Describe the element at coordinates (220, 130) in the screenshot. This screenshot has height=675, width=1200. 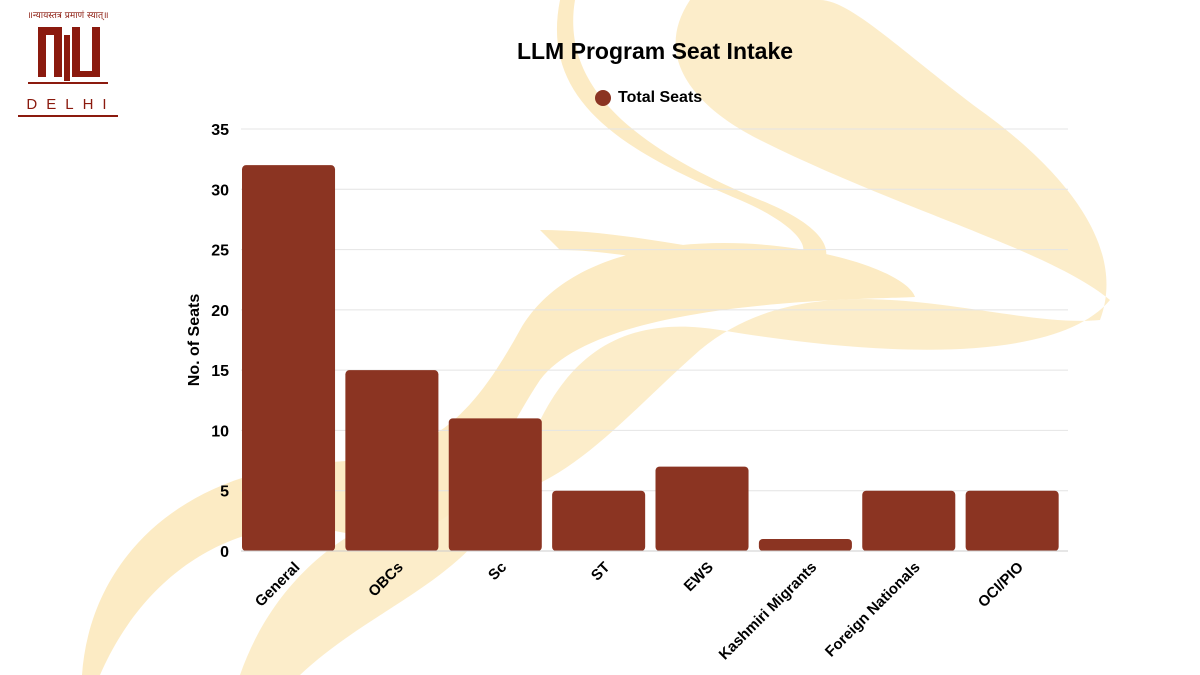
I see `y-tick-label: 35` at that location.